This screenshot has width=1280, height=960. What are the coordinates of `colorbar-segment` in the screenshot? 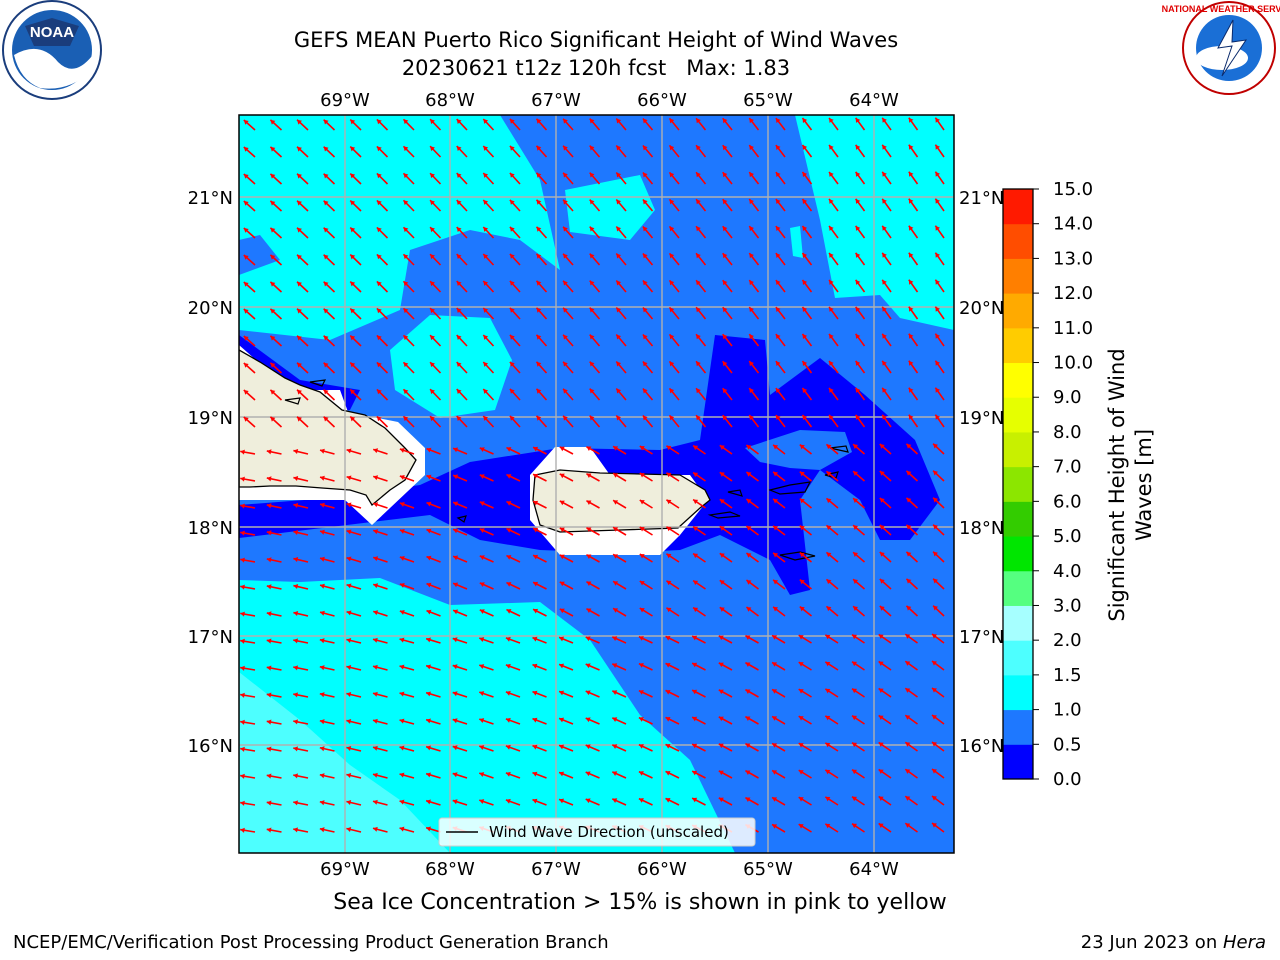 It's located at (1018, 311).